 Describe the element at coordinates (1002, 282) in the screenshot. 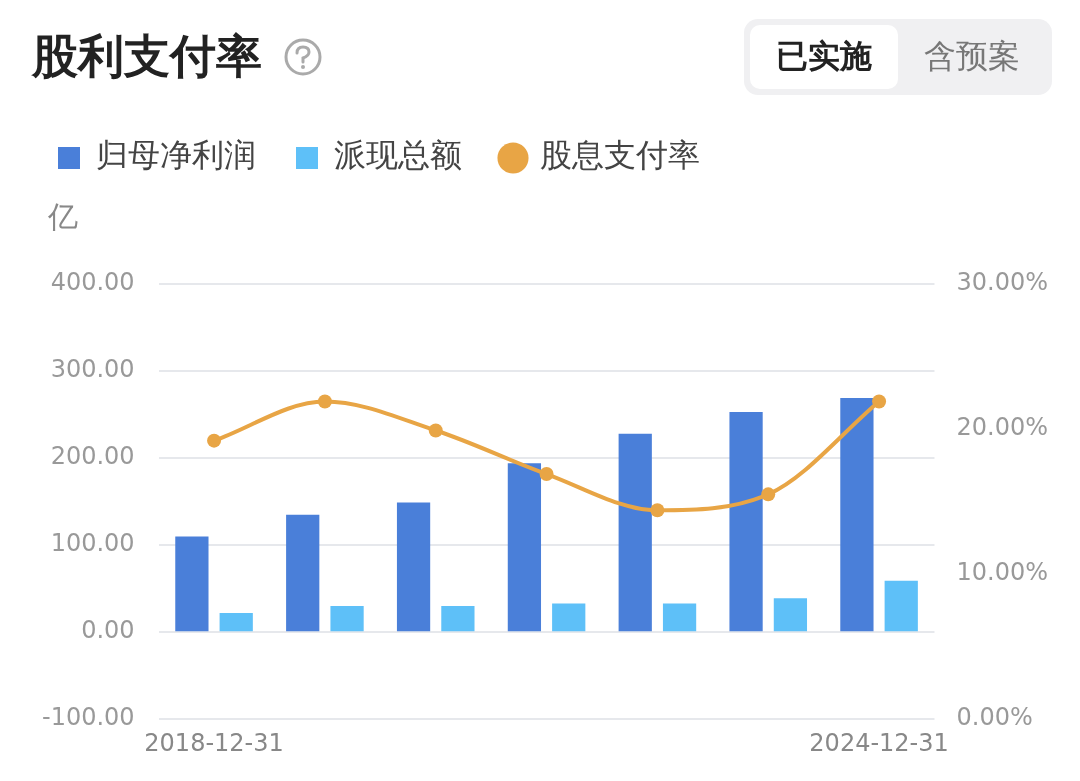

I see `y2-tick-label: 30.00%` at that location.